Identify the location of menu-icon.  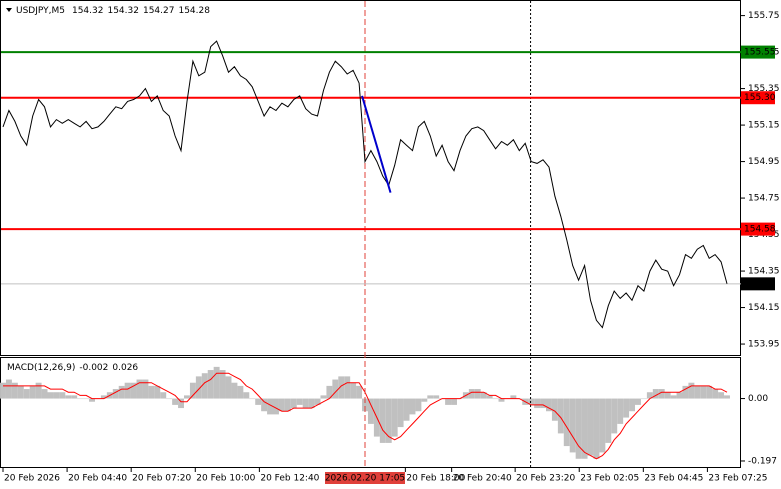
(9, 10).